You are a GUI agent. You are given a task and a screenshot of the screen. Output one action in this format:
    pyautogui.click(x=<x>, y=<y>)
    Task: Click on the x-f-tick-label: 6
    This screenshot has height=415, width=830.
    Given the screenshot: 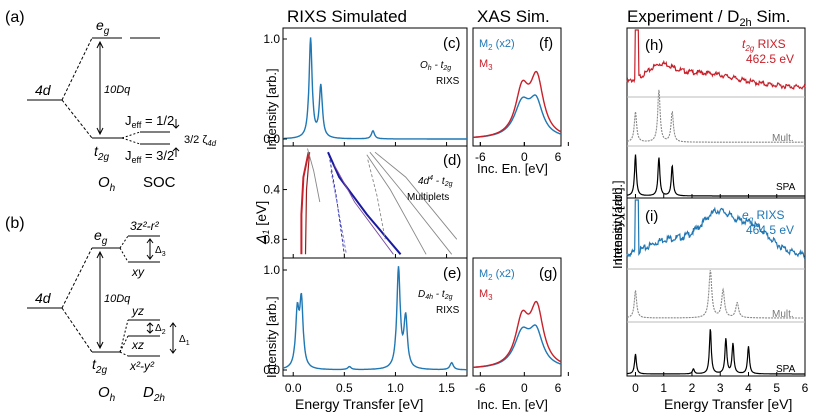 What is the action you would take?
    pyautogui.click(x=558, y=157)
    